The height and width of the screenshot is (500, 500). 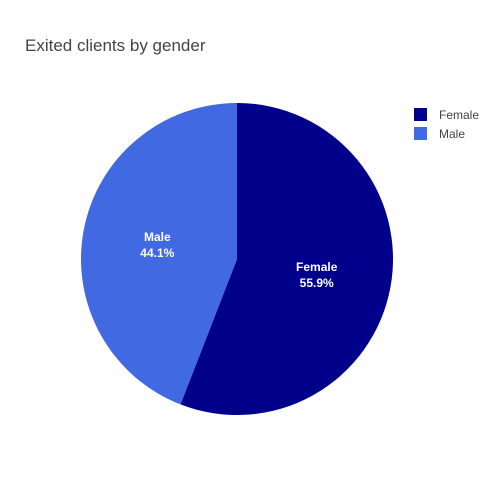 I want to click on legend-label-male: Male, so click(x=452, y=134).